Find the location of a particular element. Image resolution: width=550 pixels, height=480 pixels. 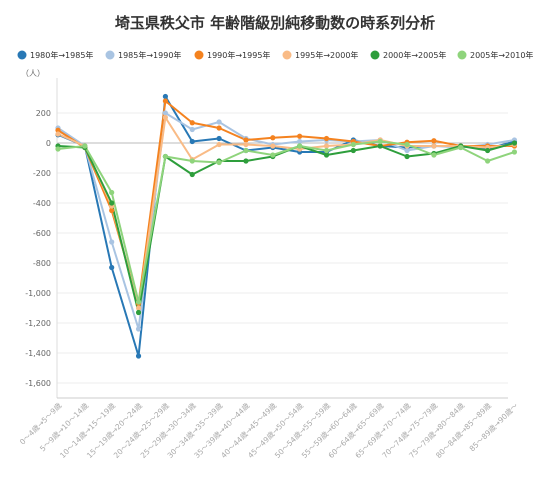

y-tick-label: 200 is located at coordinates (43, 113).